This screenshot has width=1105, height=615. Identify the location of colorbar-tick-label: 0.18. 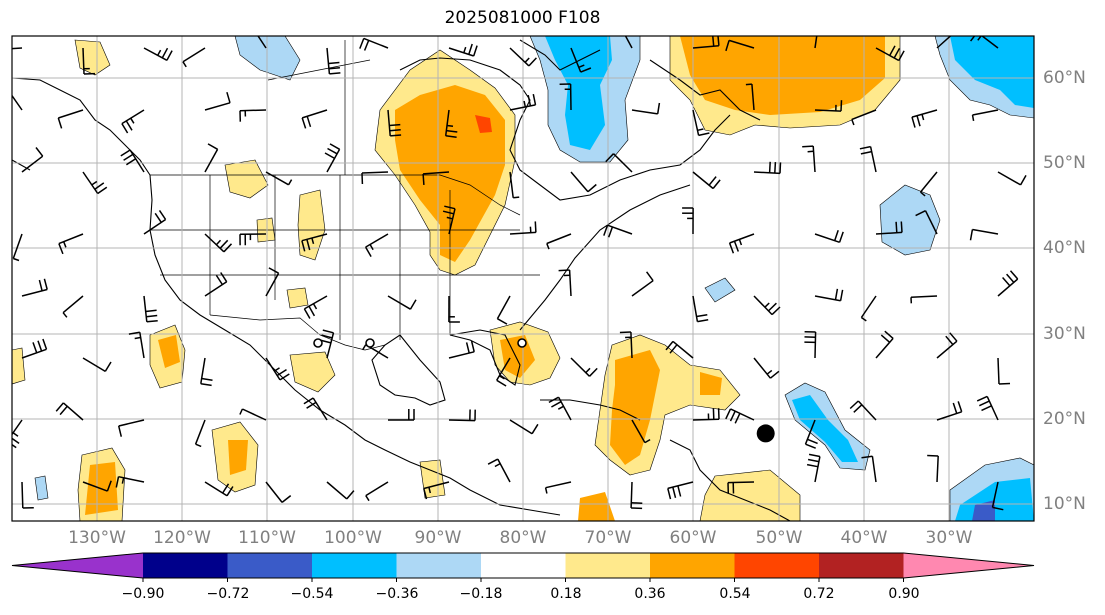
(566, 594).